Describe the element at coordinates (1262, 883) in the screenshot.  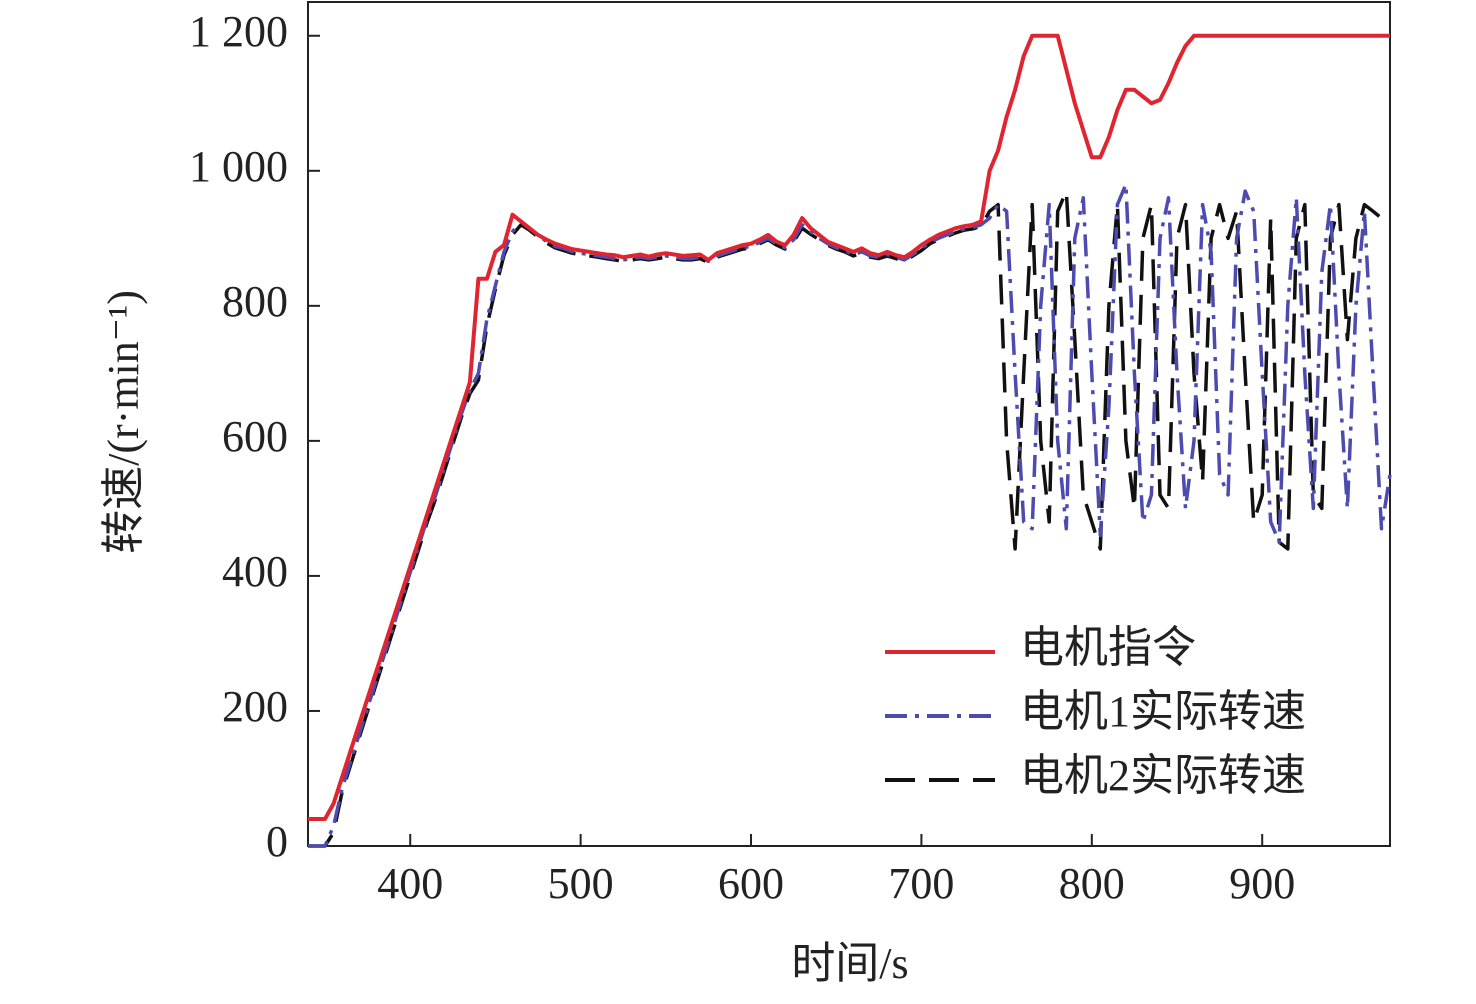
I see `x-tick-label: 900` at that location.